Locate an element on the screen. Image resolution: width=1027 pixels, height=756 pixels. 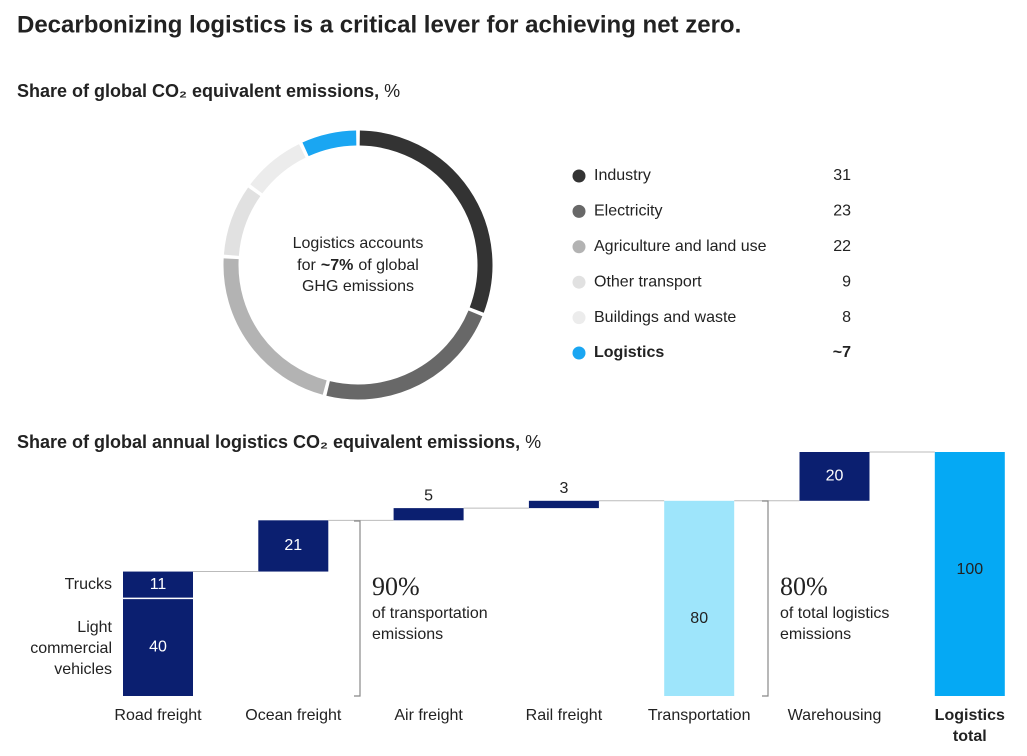
bar-label: 80 is located at coordinates (699, 618).